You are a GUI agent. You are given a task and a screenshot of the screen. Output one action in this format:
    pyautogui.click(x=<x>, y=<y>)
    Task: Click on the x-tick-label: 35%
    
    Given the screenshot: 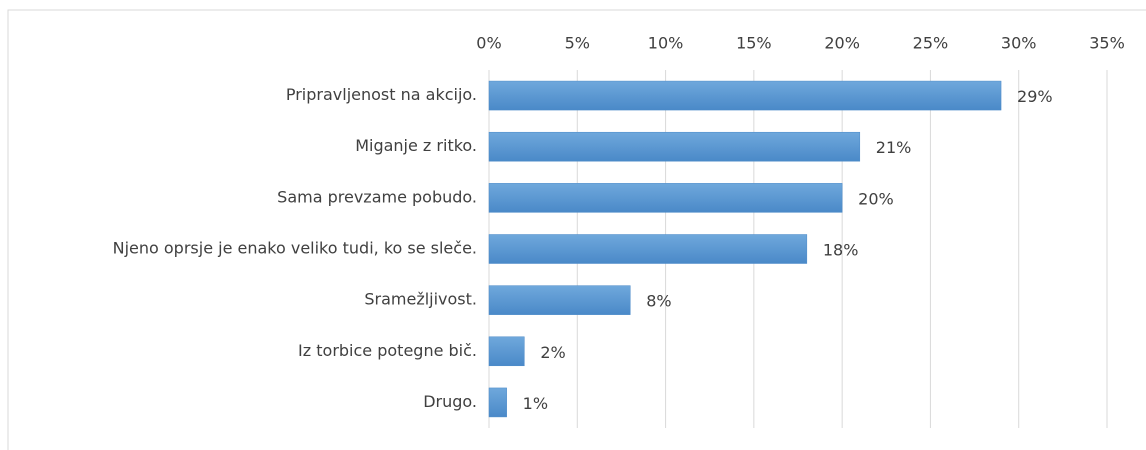 What is the action you would take?
    pyautogui.click(x=1107, y=43)
    